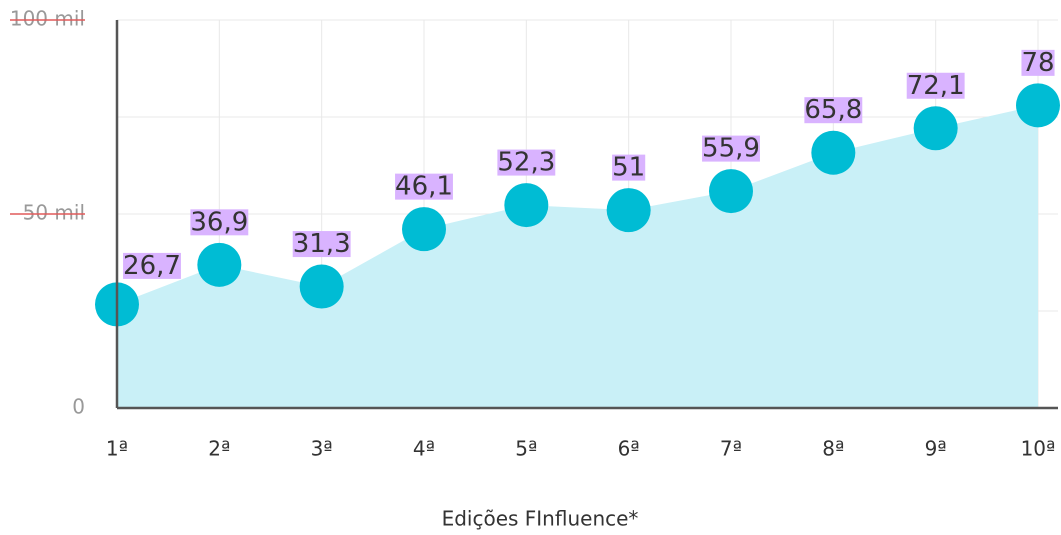 This screenshot has width=1061, height=535. Describe the element at coordinates (731, 449) in the screenshot. I see `x-tick-label: 7ª` at that location.